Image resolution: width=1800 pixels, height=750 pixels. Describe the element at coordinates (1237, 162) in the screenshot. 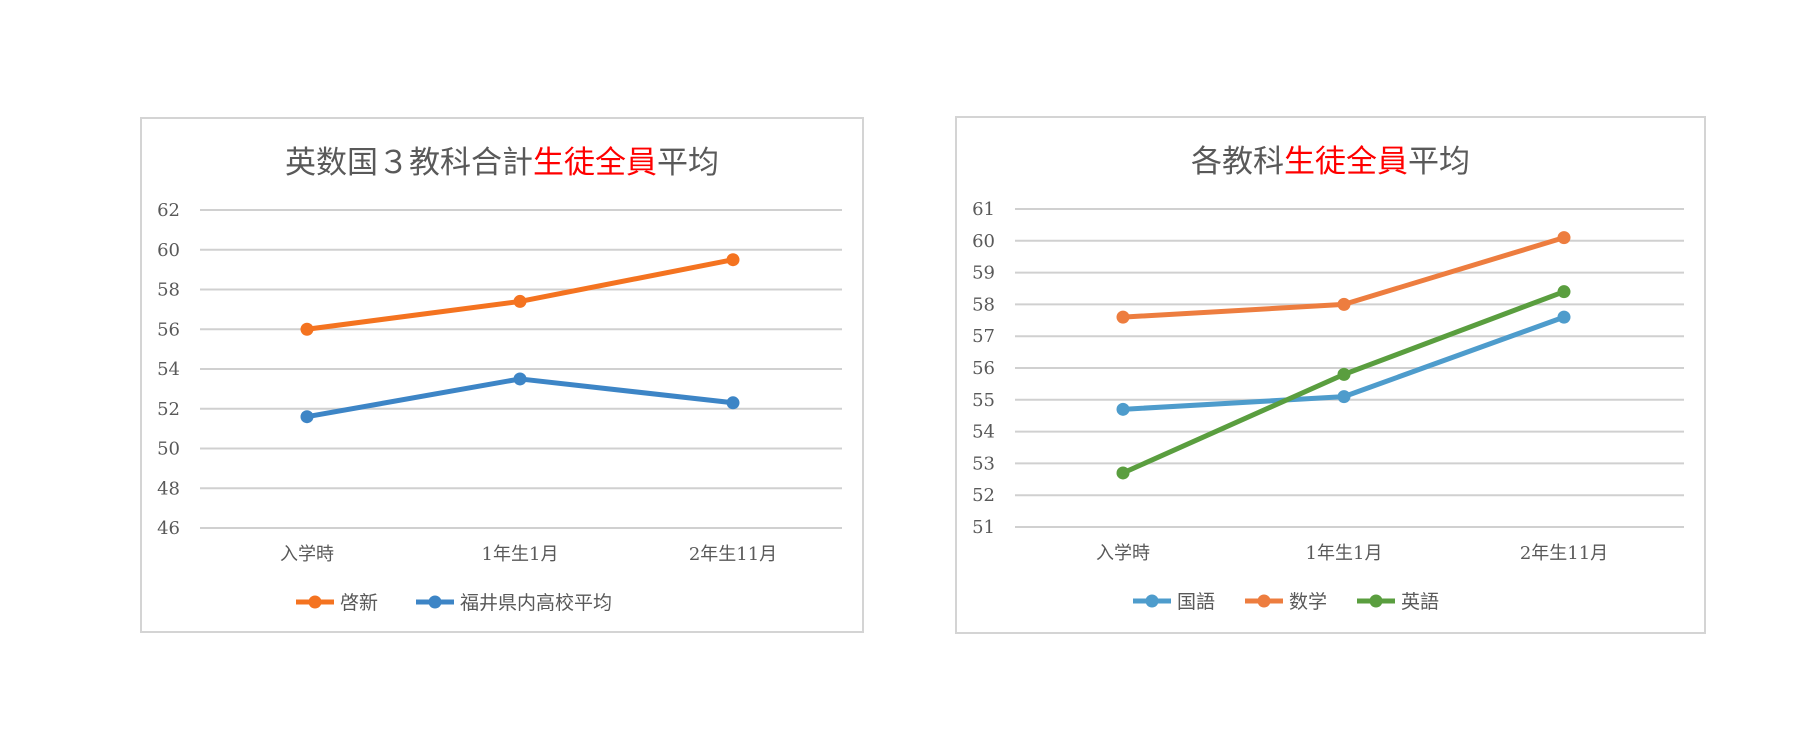

I see `title-part: 各教科` at that location.